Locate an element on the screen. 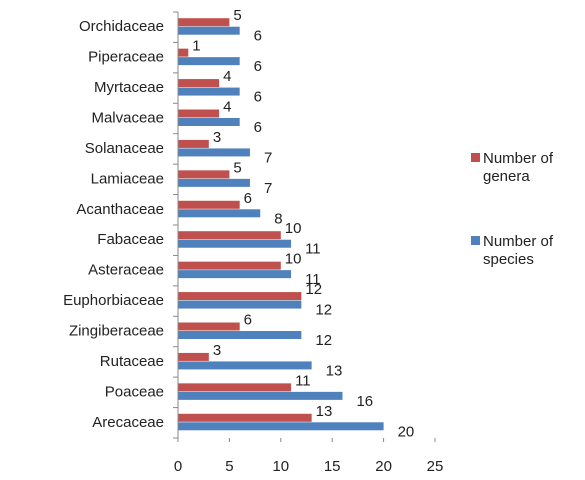  y-tick-label: Fabaceae is located at coordinates (130, 239).